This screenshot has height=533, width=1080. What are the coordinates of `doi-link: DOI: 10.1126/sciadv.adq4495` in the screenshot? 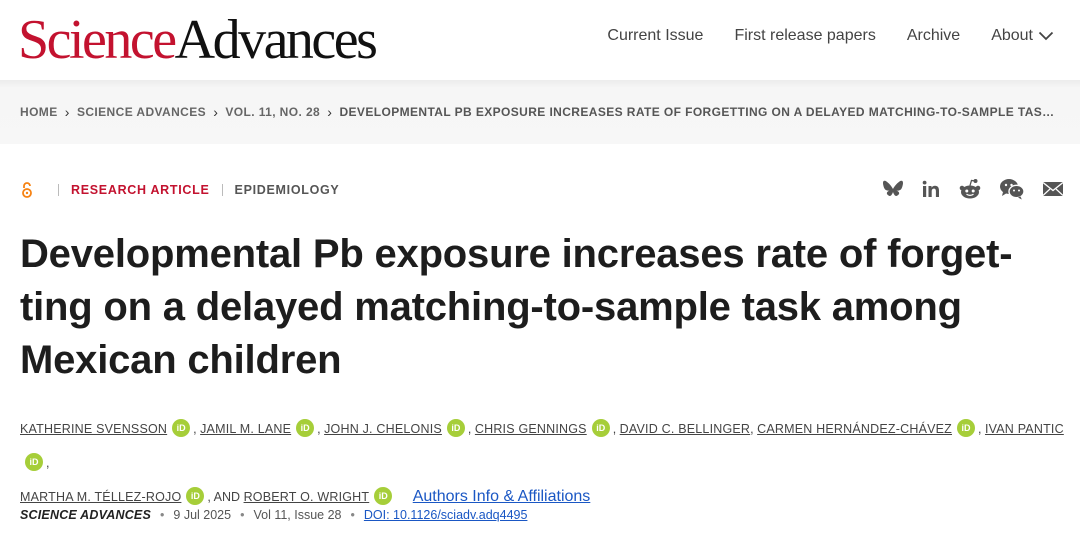 It's located at (445, 515).